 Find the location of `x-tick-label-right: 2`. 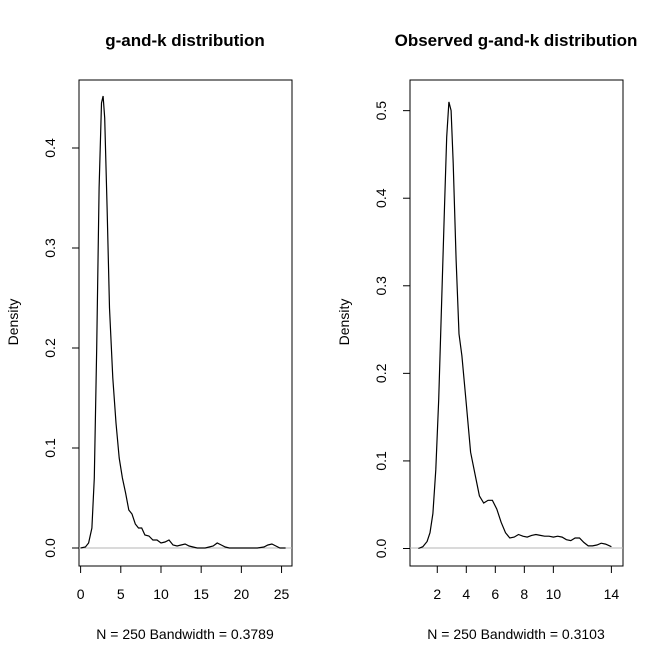

x-tick-label-right: 2 is located at coordinates (437, 594).